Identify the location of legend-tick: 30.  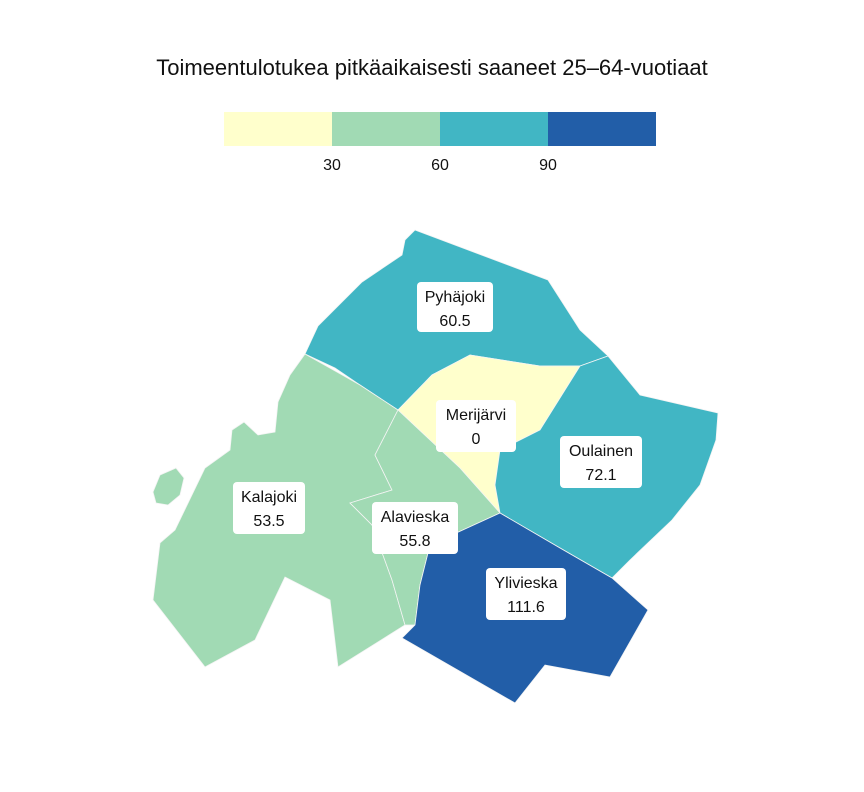
(332, 165).